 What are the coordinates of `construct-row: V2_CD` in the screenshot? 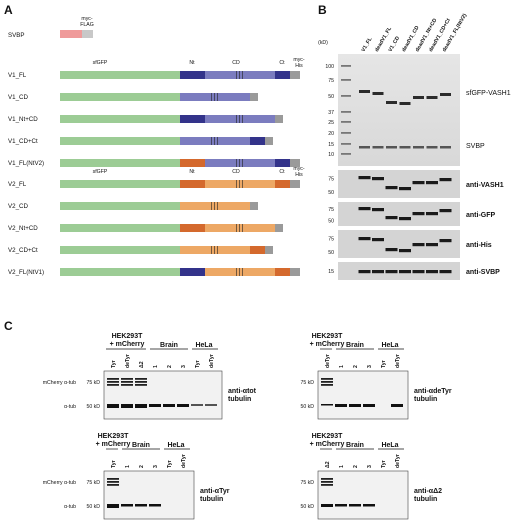 It's located at (133, 206).